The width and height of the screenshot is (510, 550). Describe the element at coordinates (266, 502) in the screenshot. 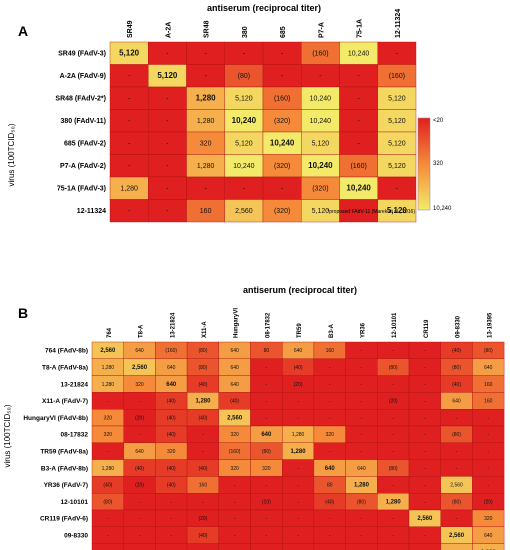

I see `cell-value: (10)` at that location.